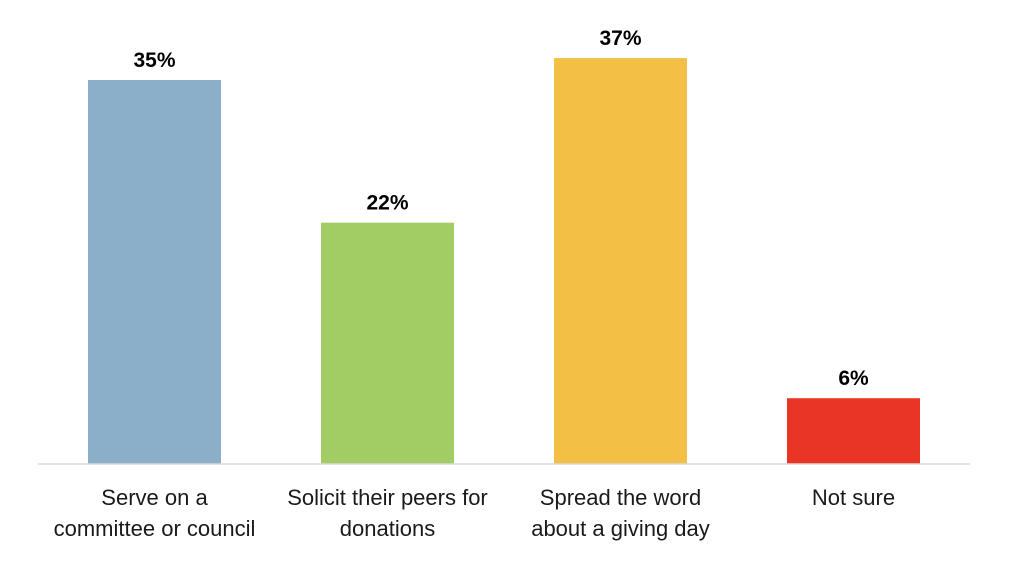  I want to click on category-label-2: Spread the word about a giving day, so click(620, 513).